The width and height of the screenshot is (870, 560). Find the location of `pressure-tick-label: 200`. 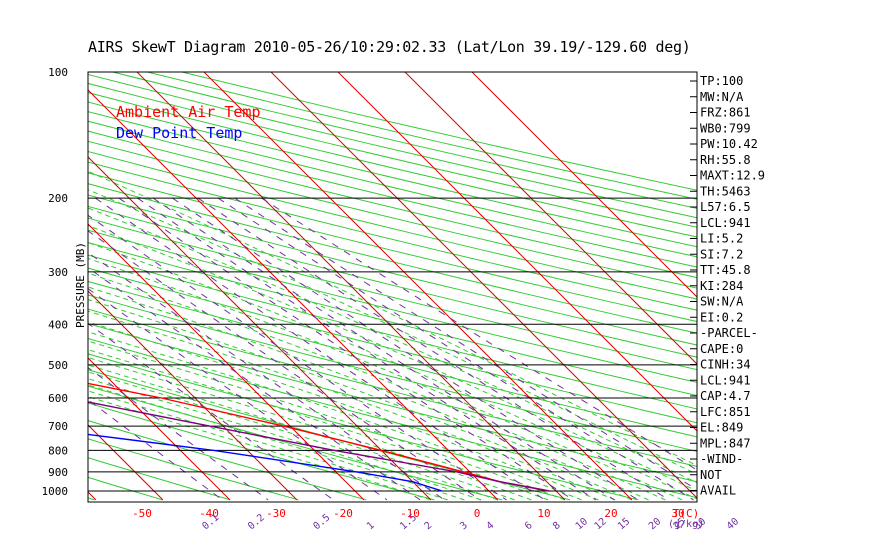

pressure-tick-label: 200 is located at coordinates (58, 198).